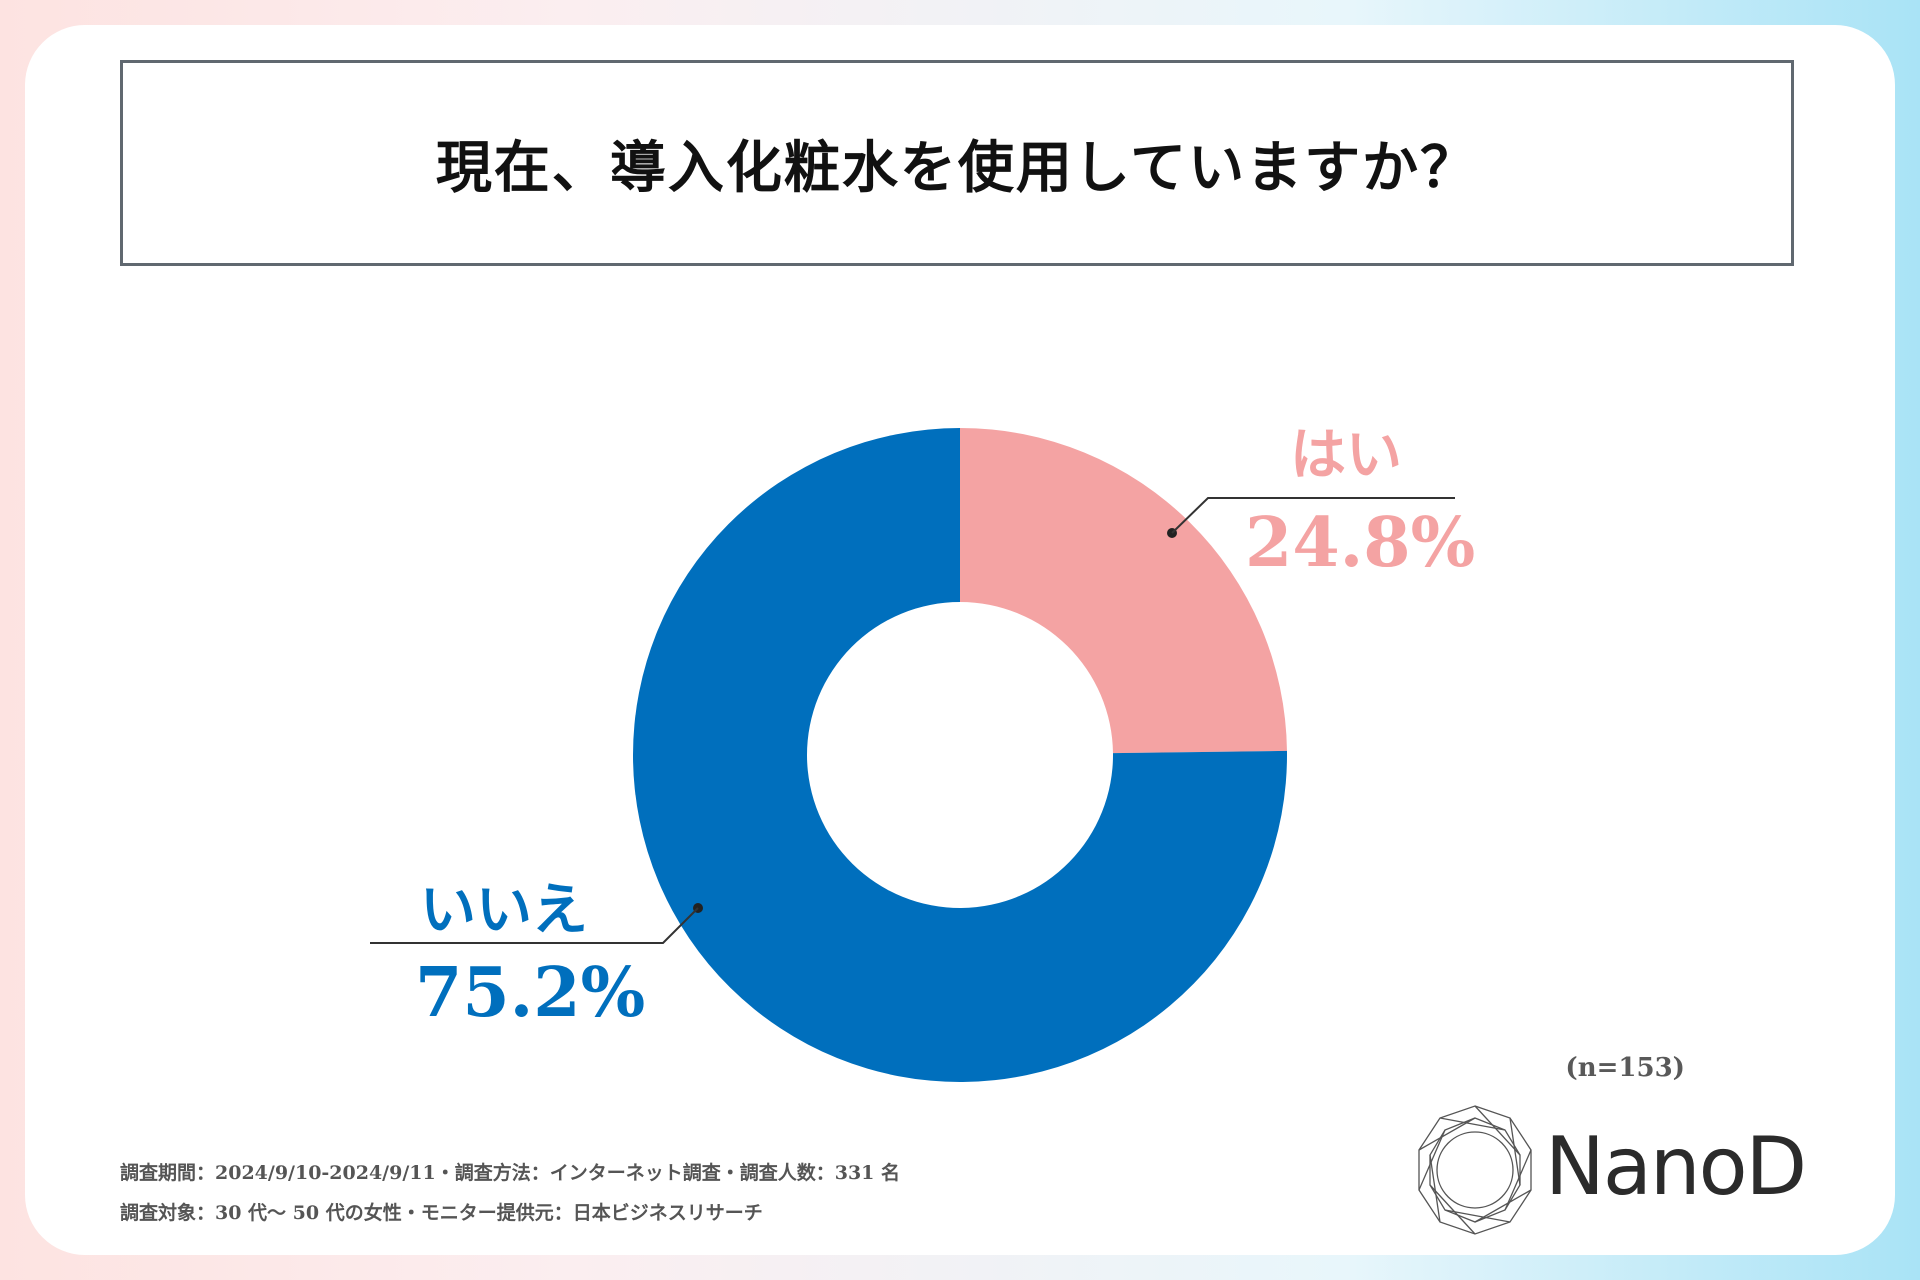  What do you see at coordinates (530, 993) in the screenshot?
I see `slice-value-no: 75.2%` at bounding box center [530, 993].